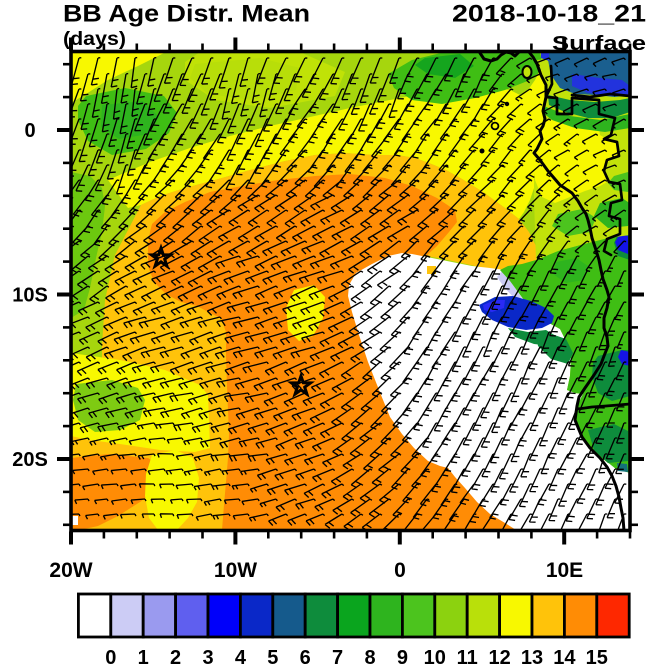 The height and width of the screenshot is (667, 650). What do you see at coordinates (337, 657) in the screenshot?
I see `svg-text: 7` at bounding box center [337, 657].